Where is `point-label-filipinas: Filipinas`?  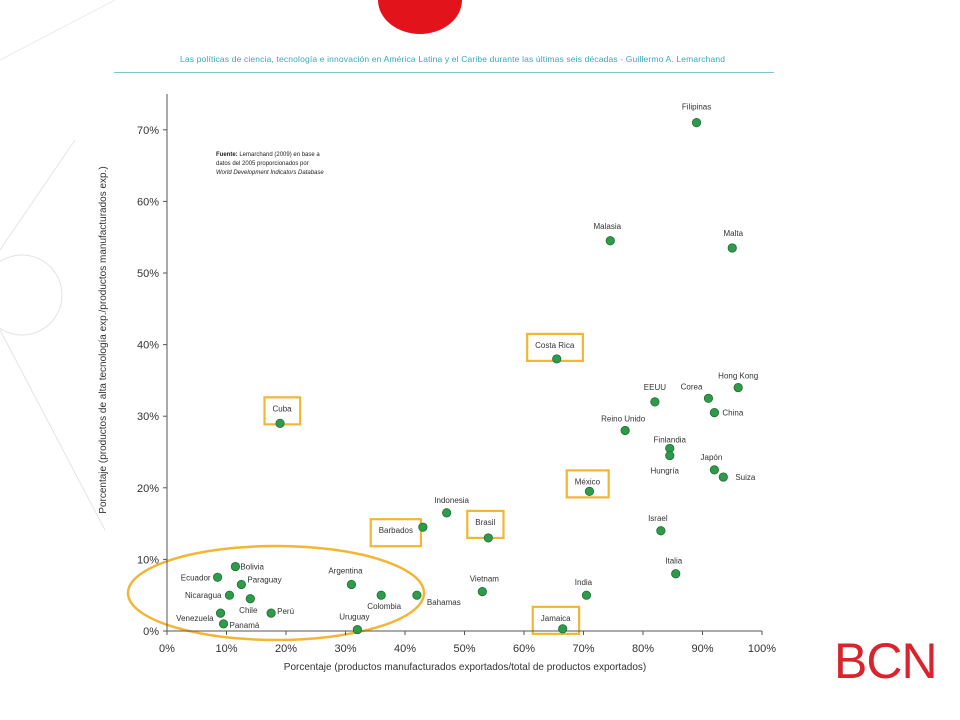
point-label-filipinas: Filipinas is located at coordinates (696, 107).